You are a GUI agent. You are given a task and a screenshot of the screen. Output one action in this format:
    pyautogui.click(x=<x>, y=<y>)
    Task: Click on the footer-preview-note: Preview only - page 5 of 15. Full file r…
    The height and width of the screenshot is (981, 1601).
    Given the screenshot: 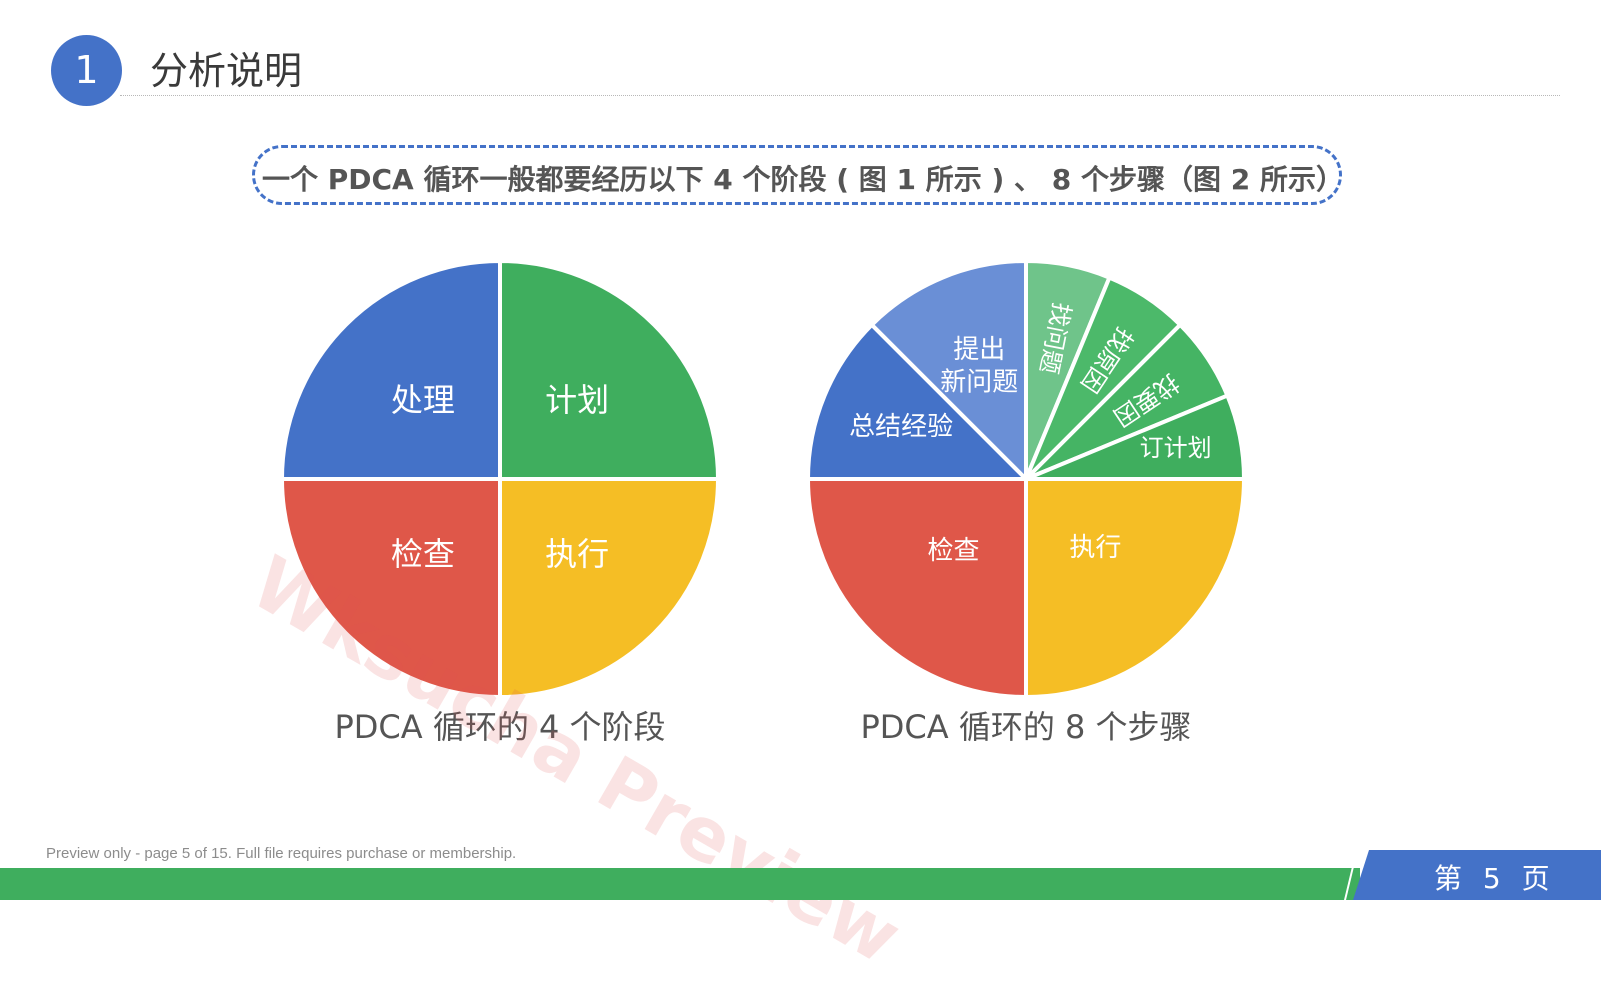 What is the action you would take?
    pyautogui.click(x=281, y=853)
    